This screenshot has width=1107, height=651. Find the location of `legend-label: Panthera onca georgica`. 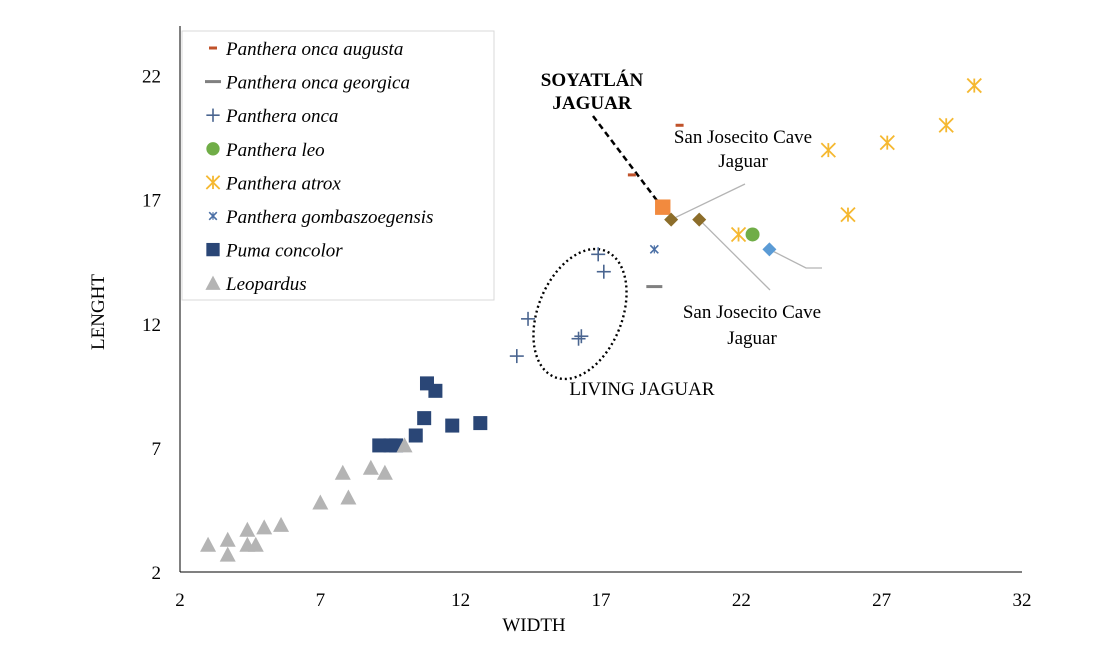

legend-label: Panthera onca georgica is located at coordinates (317, 83).